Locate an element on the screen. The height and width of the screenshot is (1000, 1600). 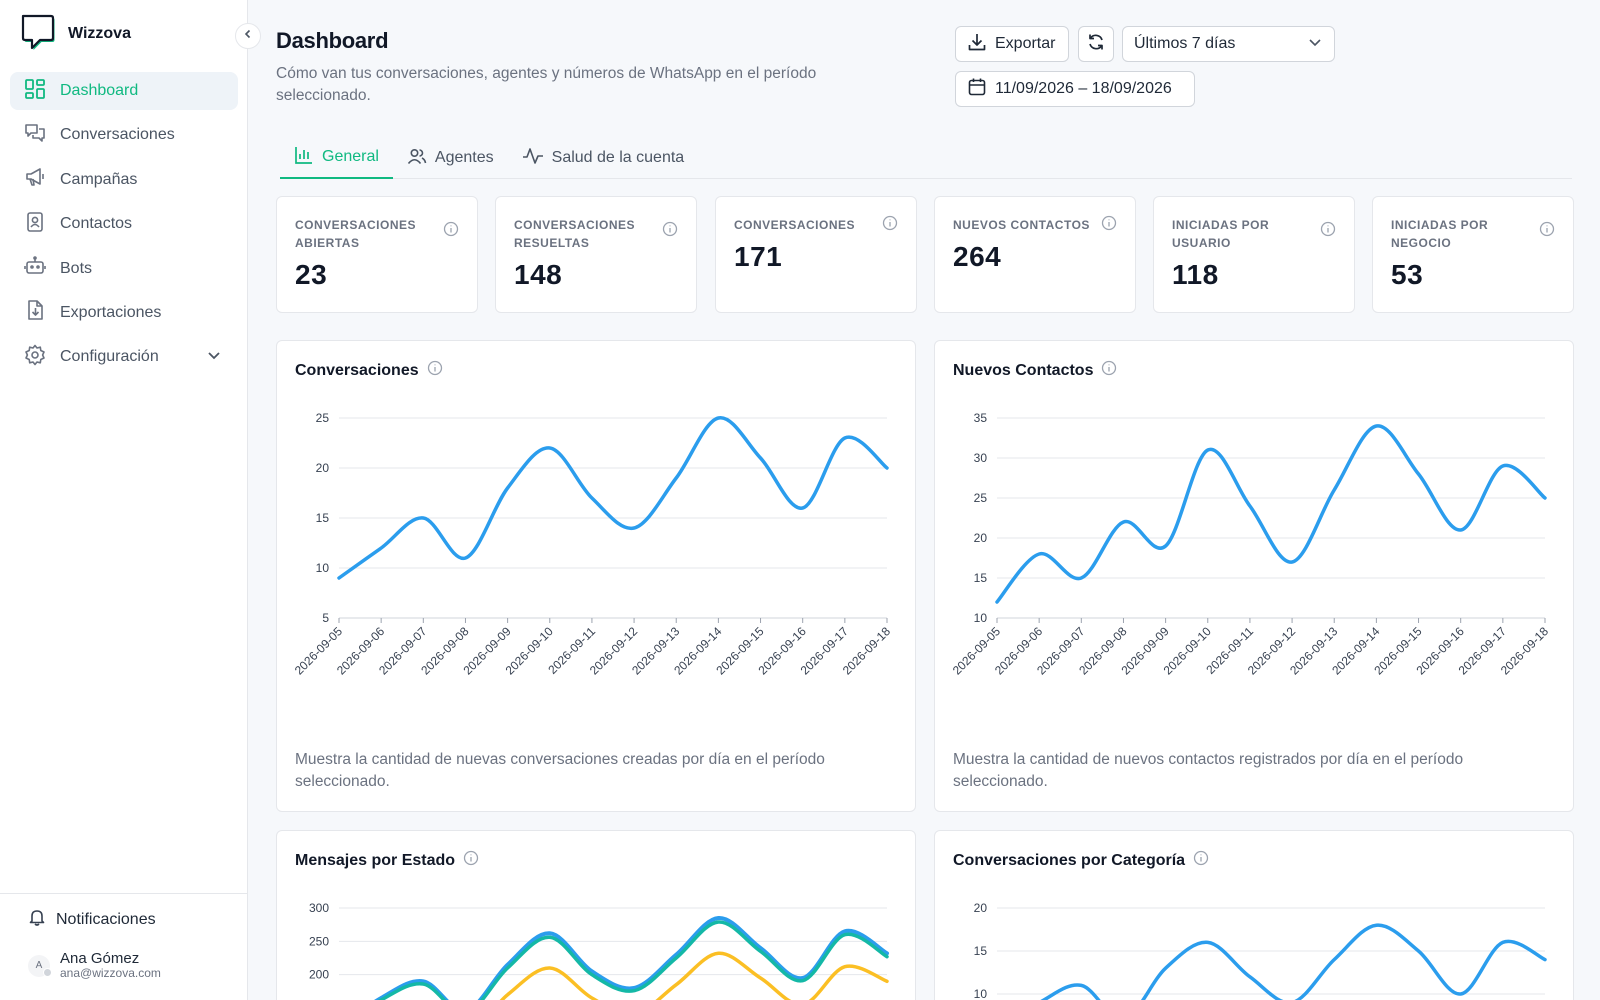
sidebar-item-dashboard: Dashboard is located at coordinates (124, 91).